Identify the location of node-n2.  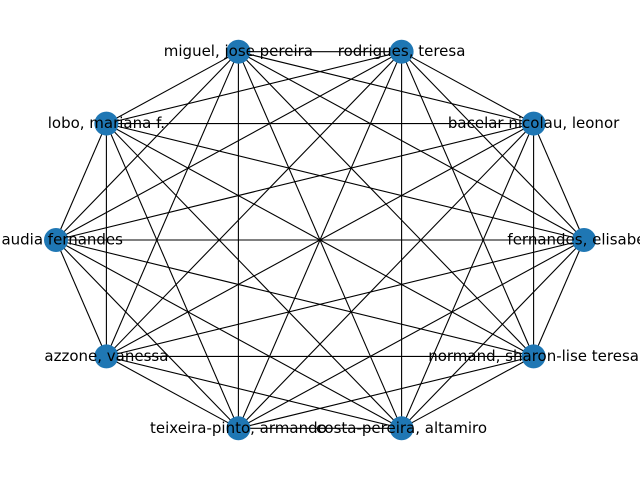
(401, 51).